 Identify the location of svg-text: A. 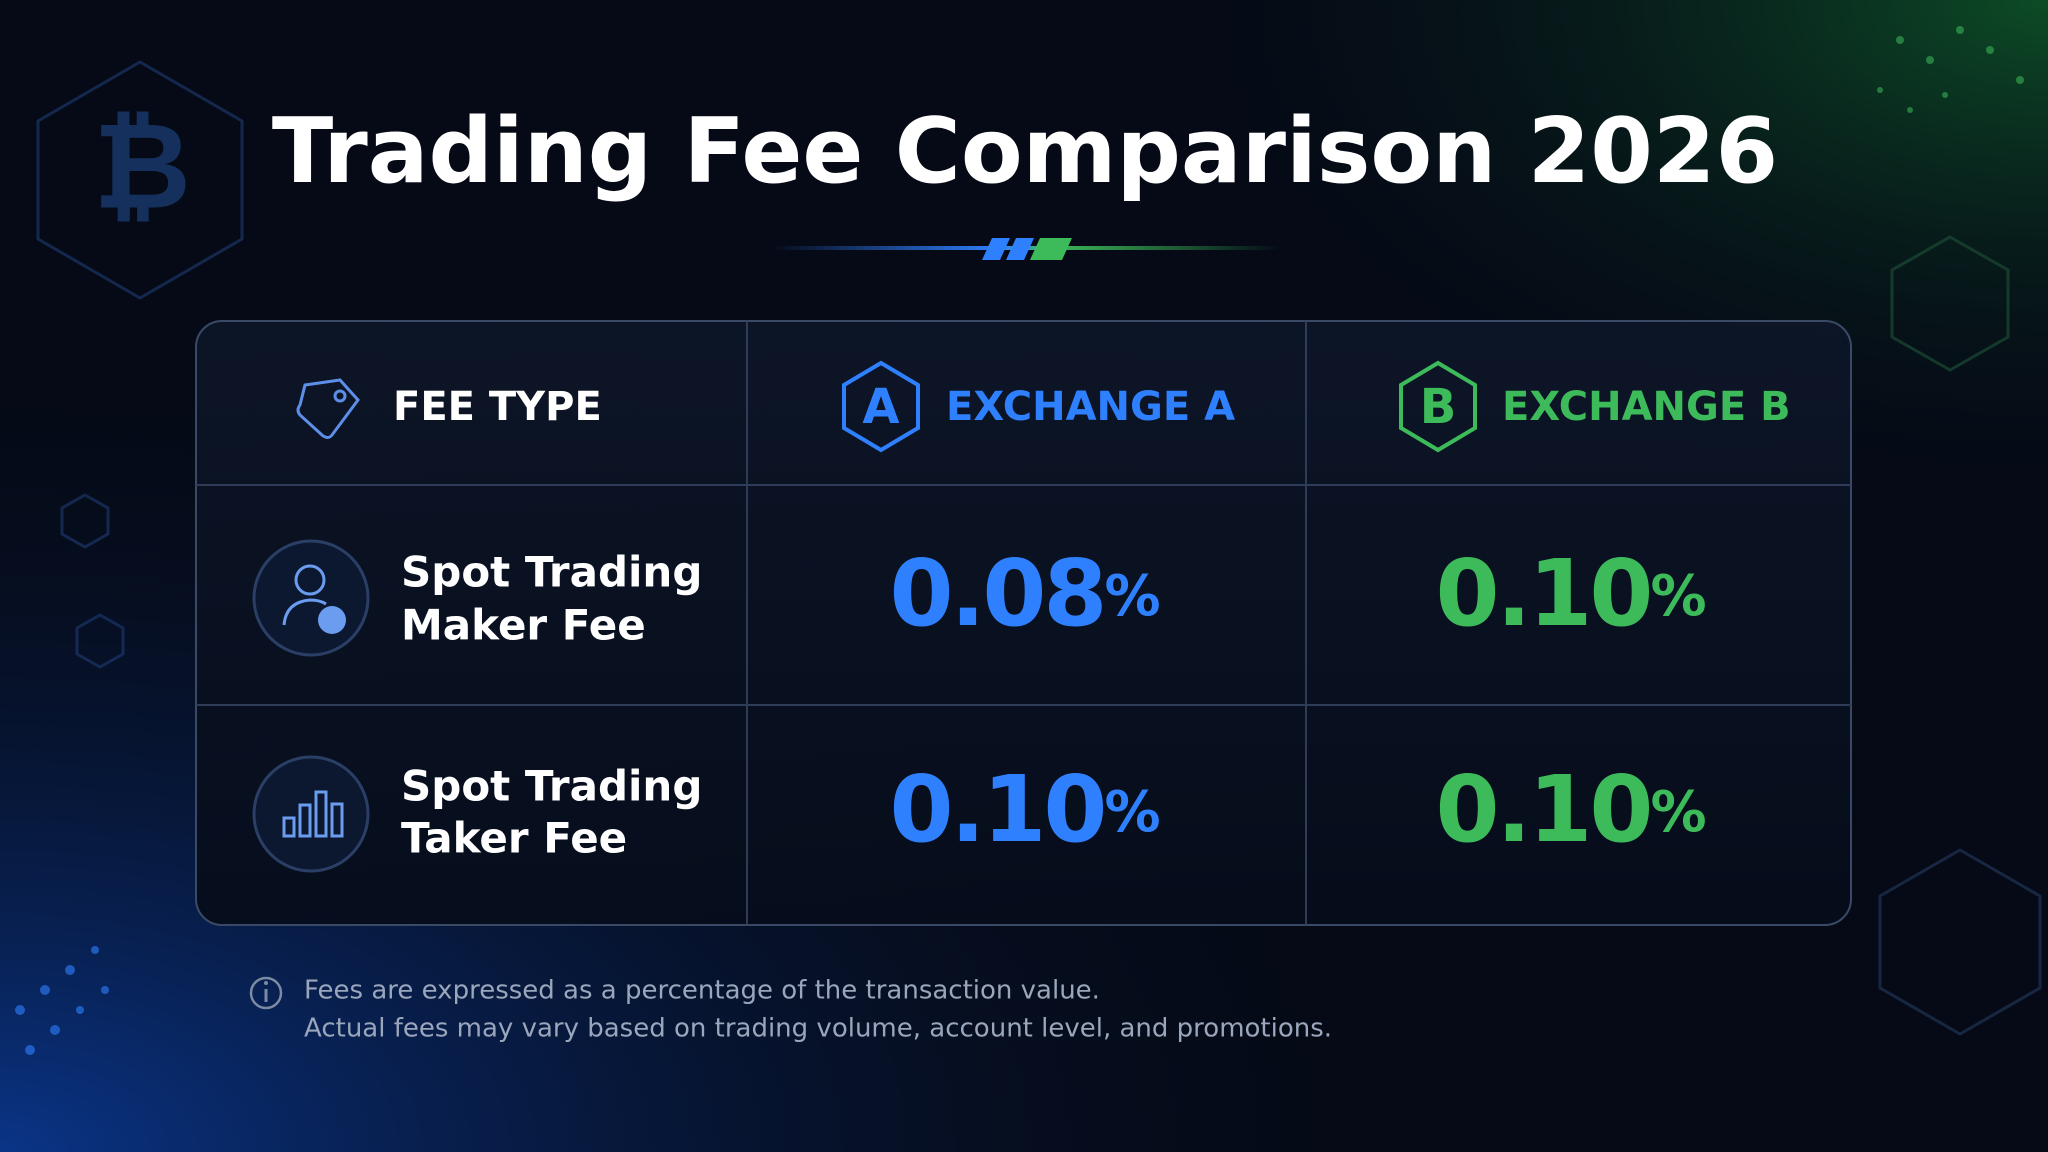
(880, 407).